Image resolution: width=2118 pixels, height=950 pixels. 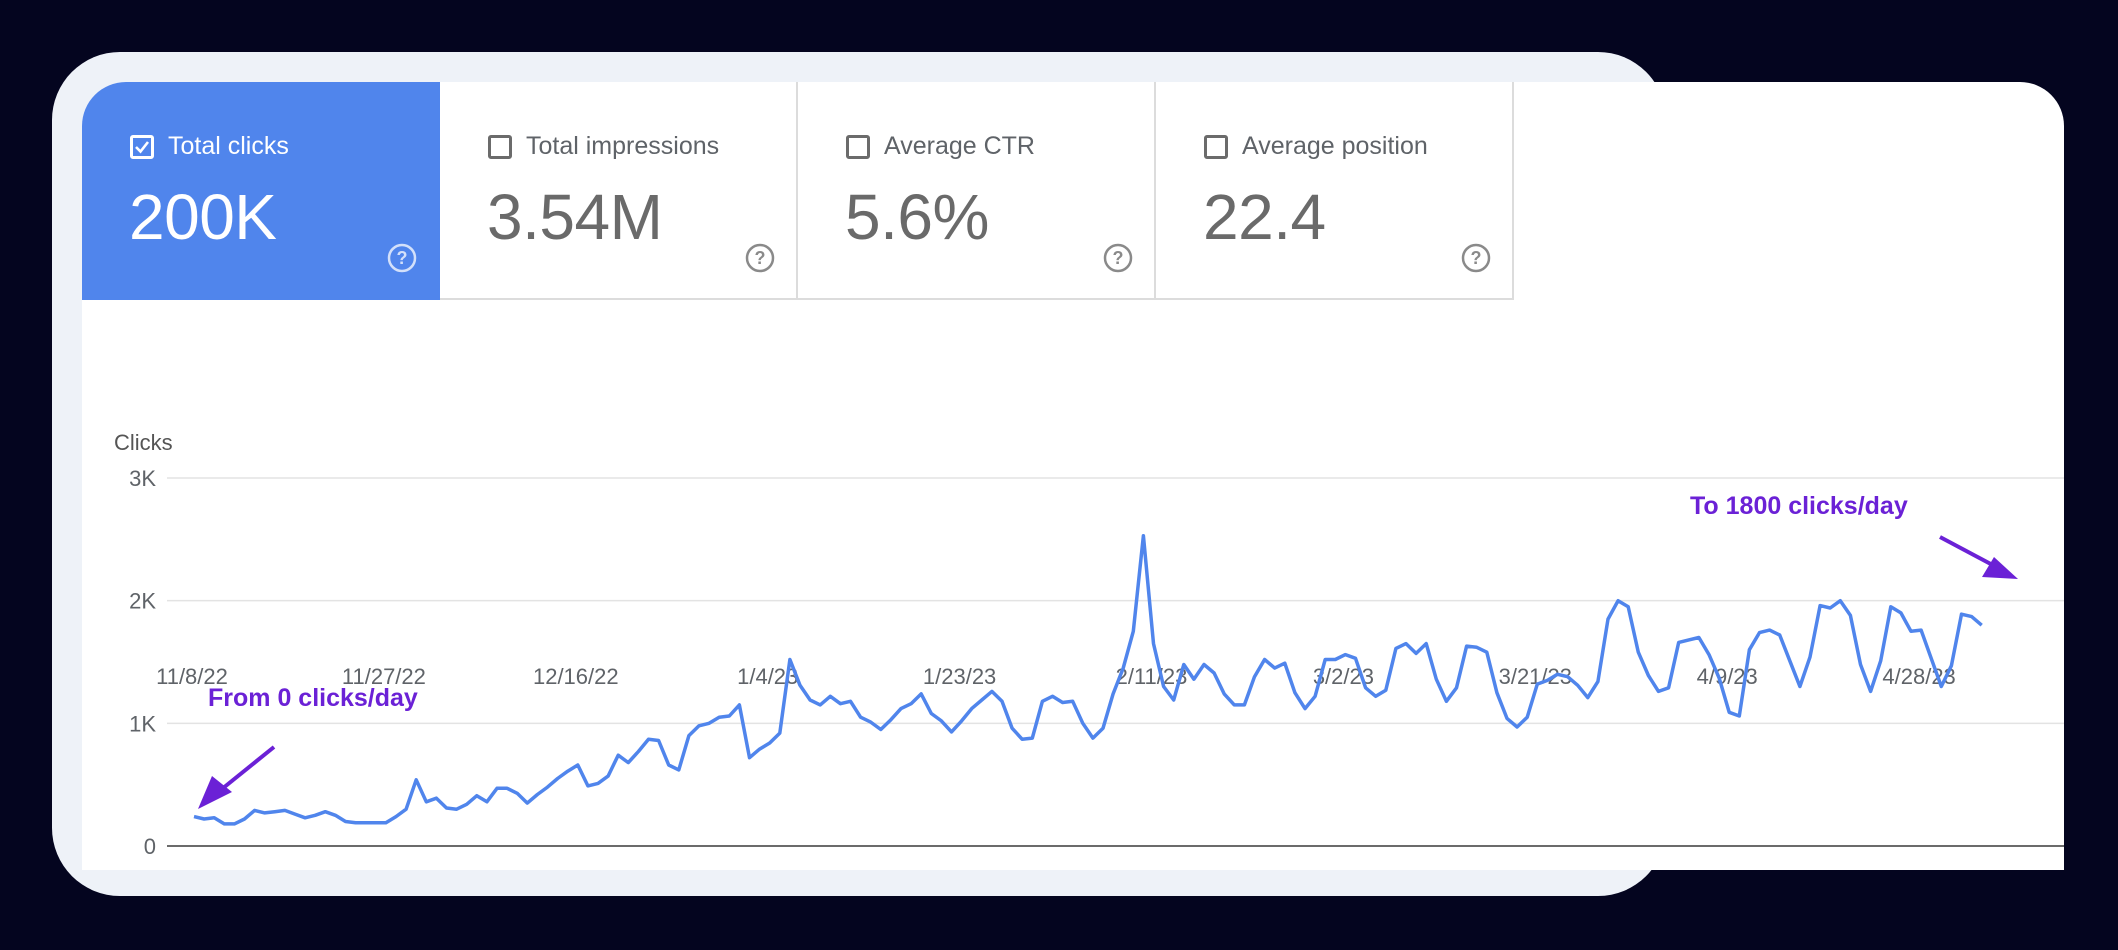 What do you see at coordinates (575, 217) in the screenshot?
I see `metric-value: 3.54M` at bounding box center [575, 217].